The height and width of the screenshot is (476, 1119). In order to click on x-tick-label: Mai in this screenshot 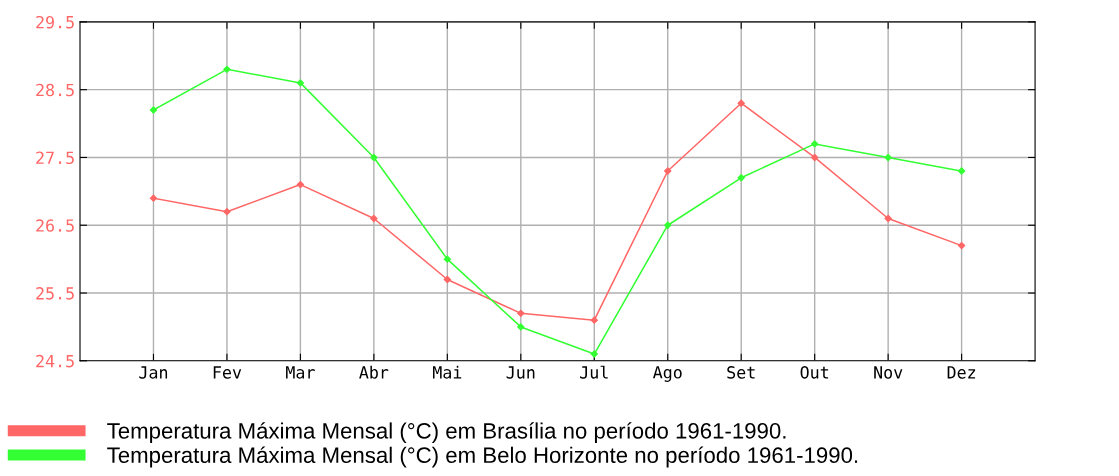, I will do `click(447, 372)`.